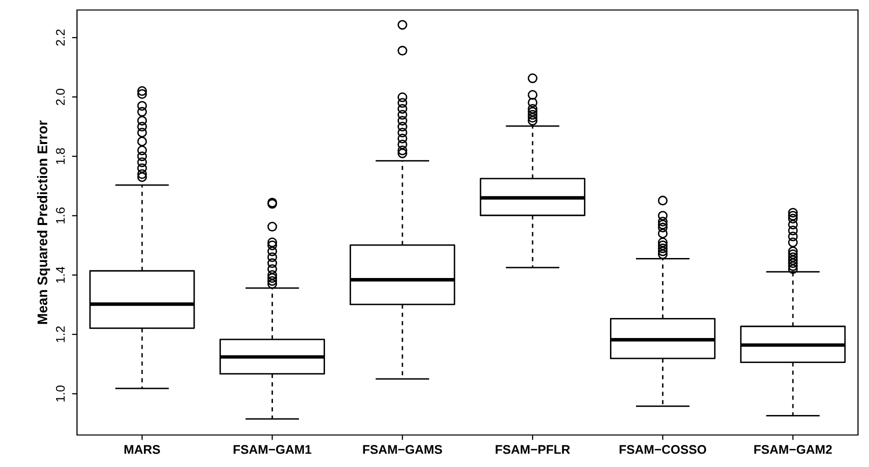 The width and height of the screenshot is (869, 467). Describe the element at coordinates (60, 156) in the screenshot. I see `y-tick-label: 1.8` at that location.